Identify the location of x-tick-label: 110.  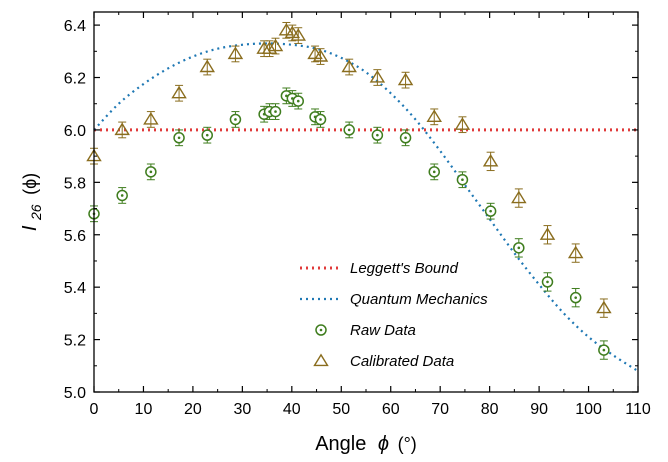
(638, 409).